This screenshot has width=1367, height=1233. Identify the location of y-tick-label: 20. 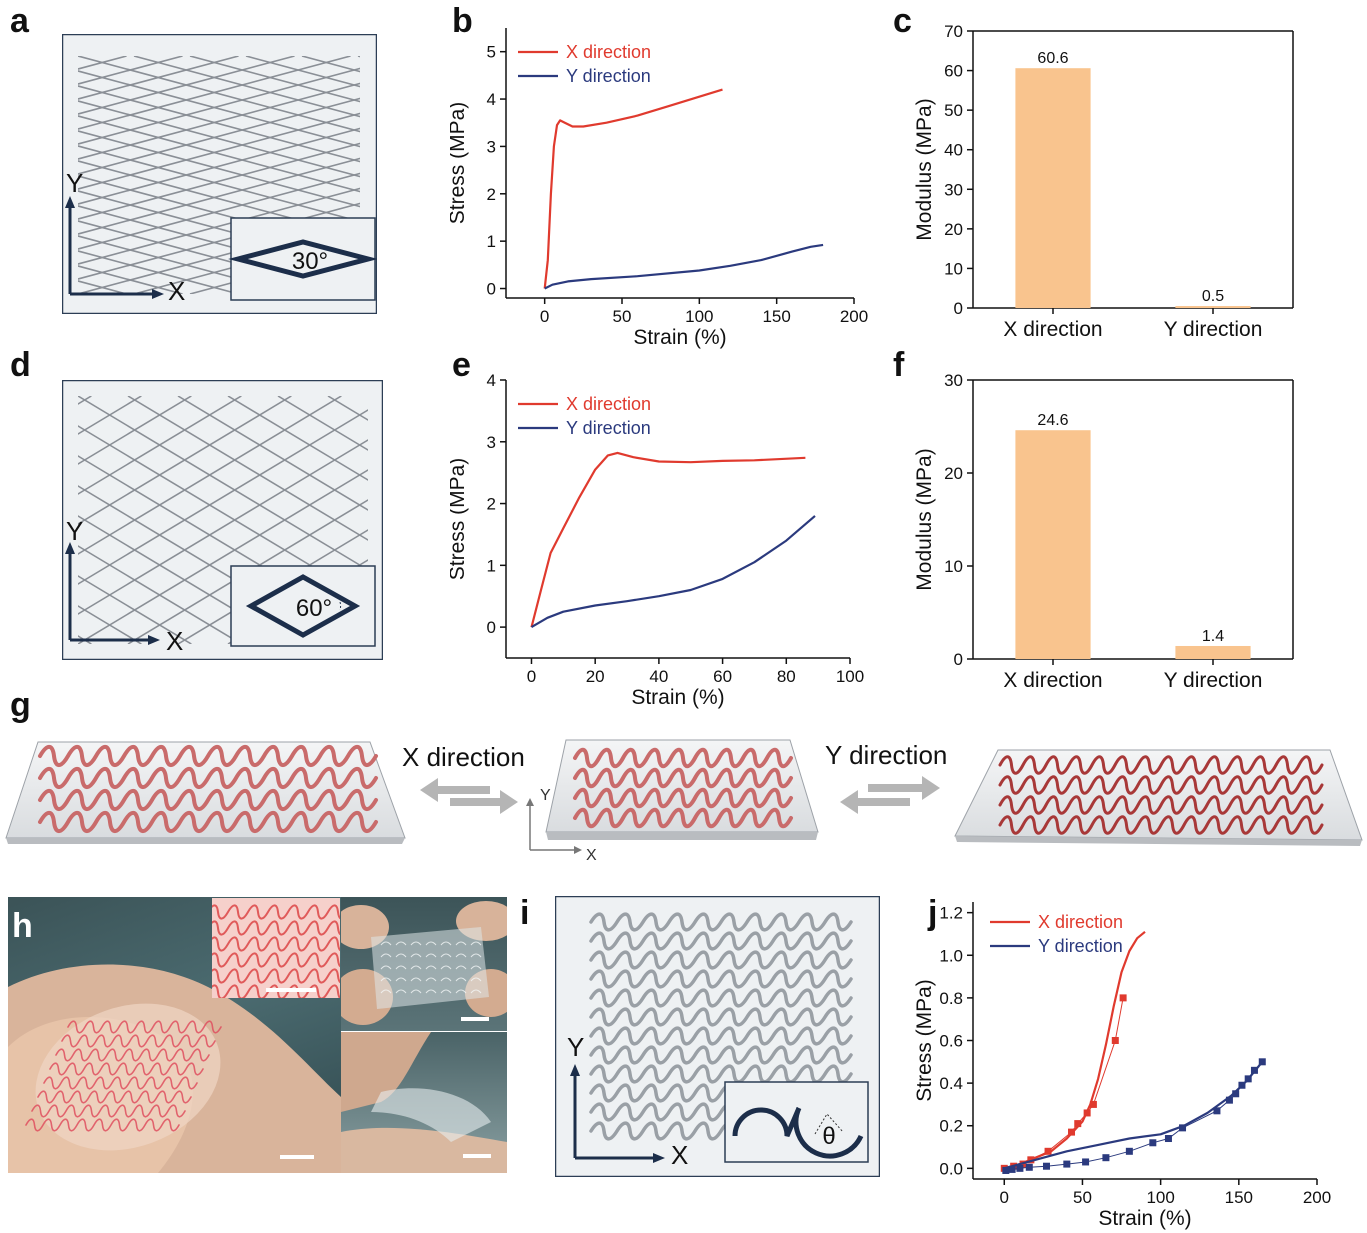
(953, 473).